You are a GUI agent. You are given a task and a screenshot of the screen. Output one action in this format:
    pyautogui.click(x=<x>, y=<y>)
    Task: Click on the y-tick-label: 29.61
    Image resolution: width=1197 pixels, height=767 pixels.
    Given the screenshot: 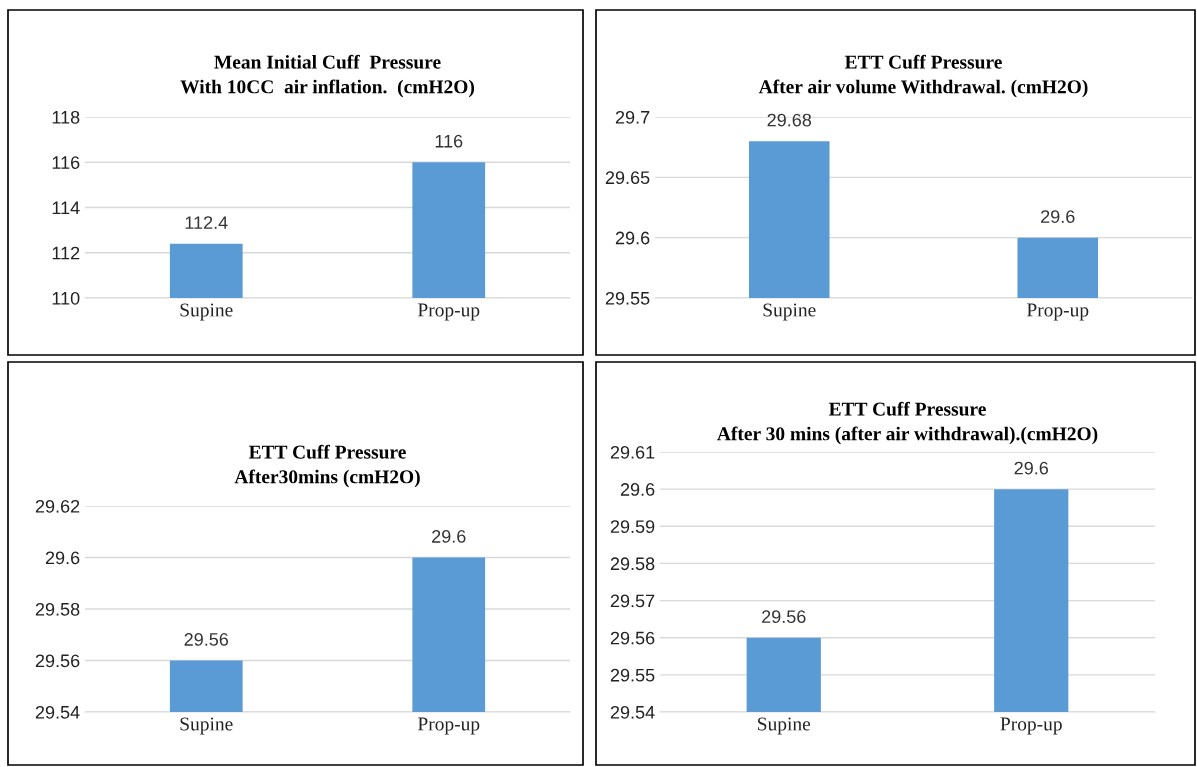 What is the action you would take?
    pyautogui.click(x=632, y=452)
    